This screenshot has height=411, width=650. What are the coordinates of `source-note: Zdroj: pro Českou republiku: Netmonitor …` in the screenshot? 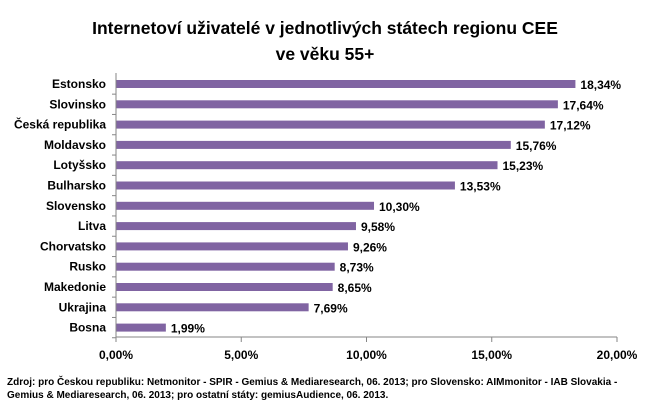 It's located at (312, 389).